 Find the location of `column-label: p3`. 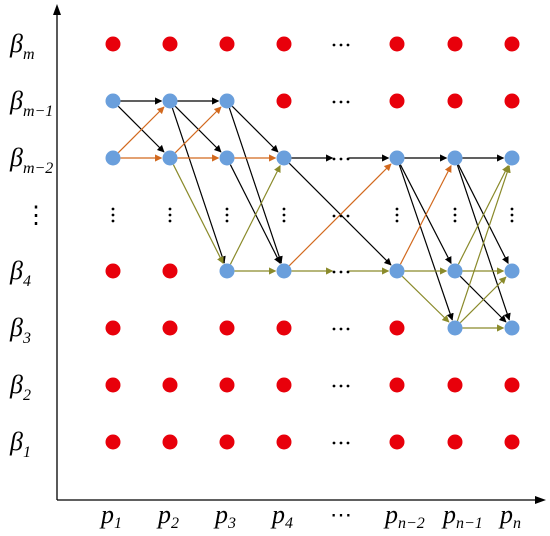

column-label: p3 is located at coordinates (224, 516).